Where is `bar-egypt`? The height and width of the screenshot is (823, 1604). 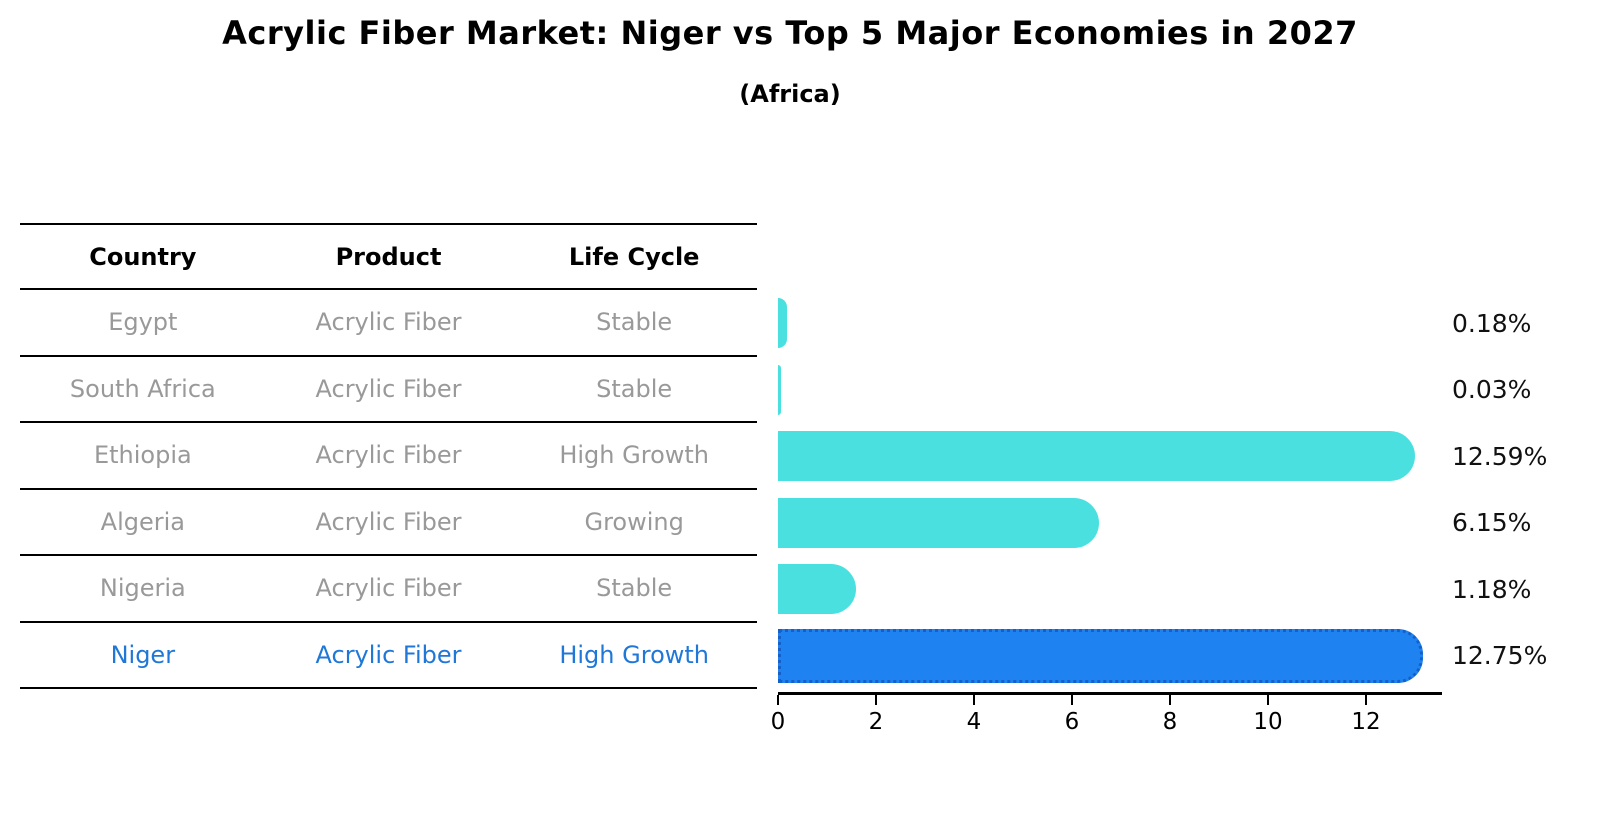 bar-egypt is located at coordinates (782, 323).